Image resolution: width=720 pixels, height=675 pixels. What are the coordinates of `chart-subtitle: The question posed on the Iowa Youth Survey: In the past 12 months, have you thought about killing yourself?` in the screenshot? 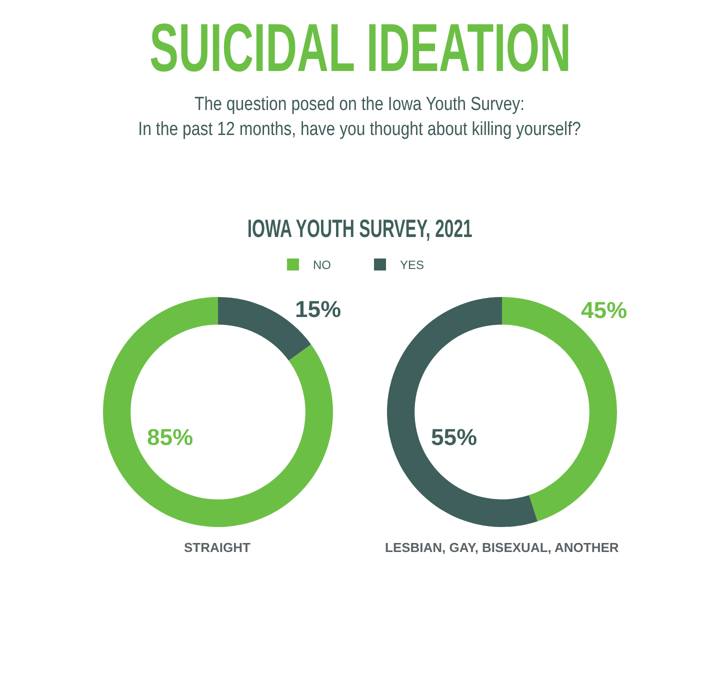 It's located at (360, 117).